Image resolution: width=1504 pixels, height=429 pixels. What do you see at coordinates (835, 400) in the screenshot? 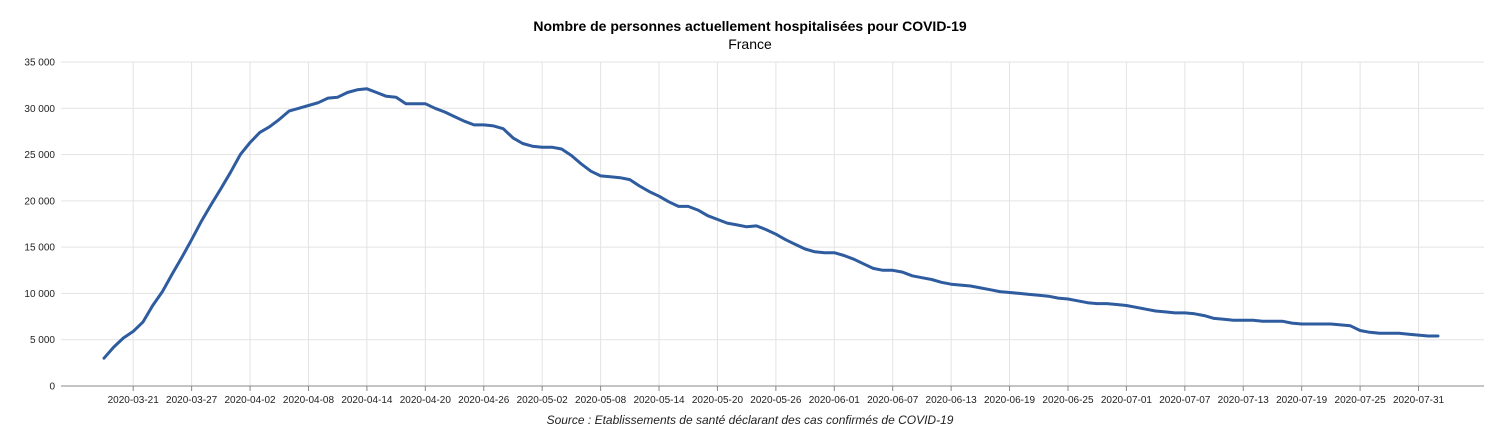
I see `x-tick-label: 2020-06-01` at bounding box center [835, 400].